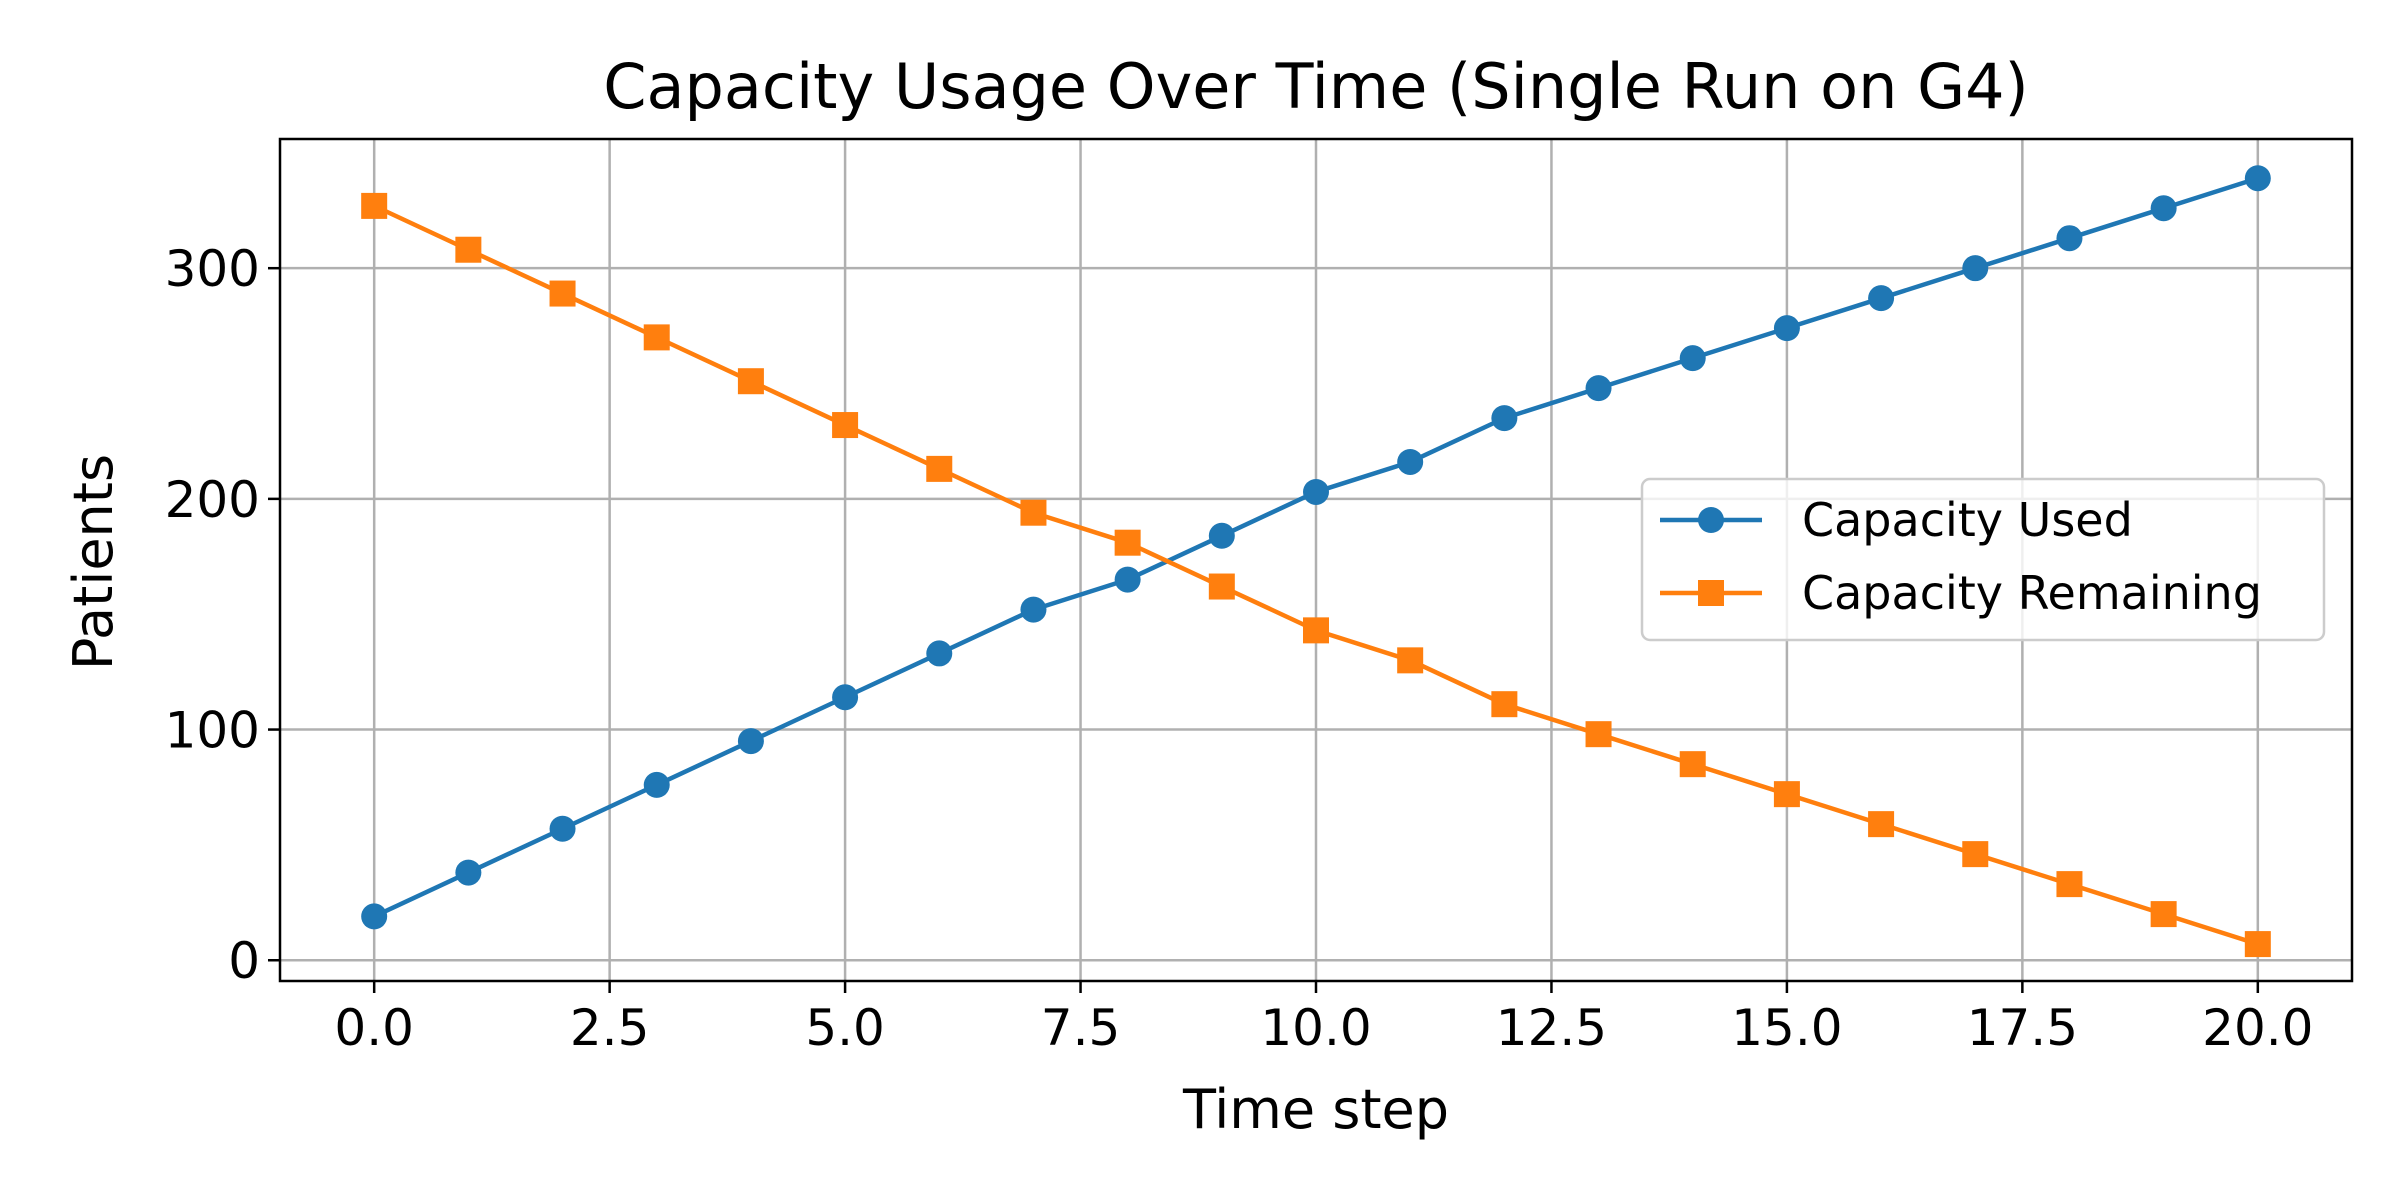  Describe the element at coordinates (2257, 1028) in the screenshot. I see `x-tick-label: 20.0` at that location.